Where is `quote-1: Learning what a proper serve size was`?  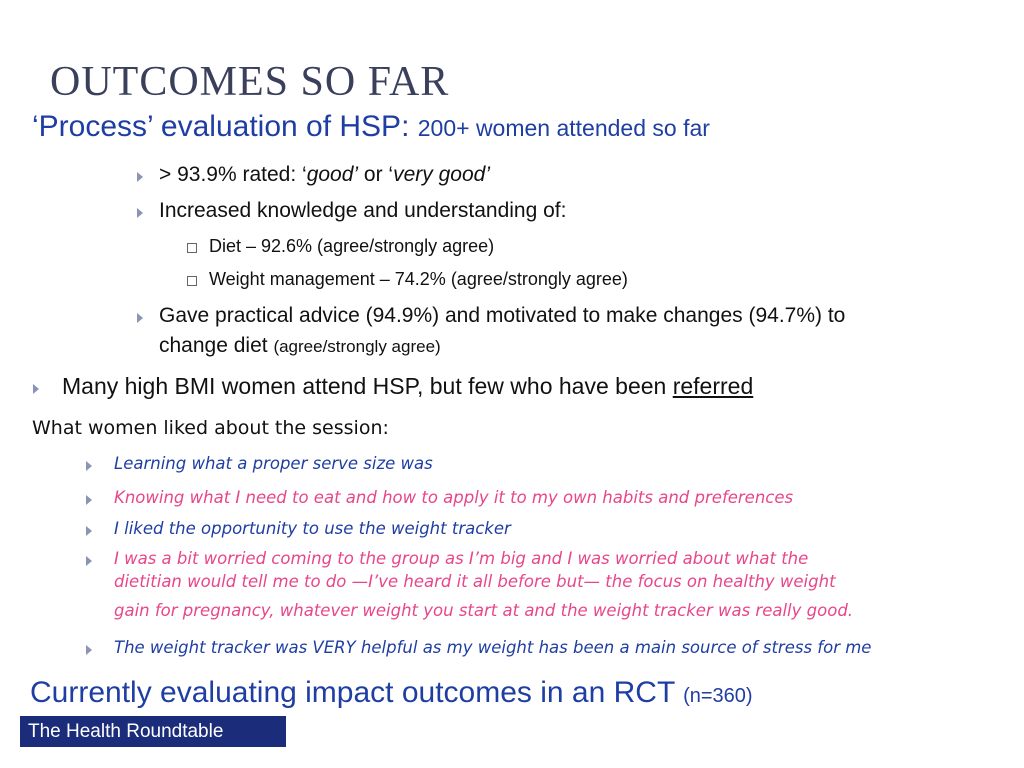 quote-1: Learning what a proper serve size was is located at coordinates (273, 463).